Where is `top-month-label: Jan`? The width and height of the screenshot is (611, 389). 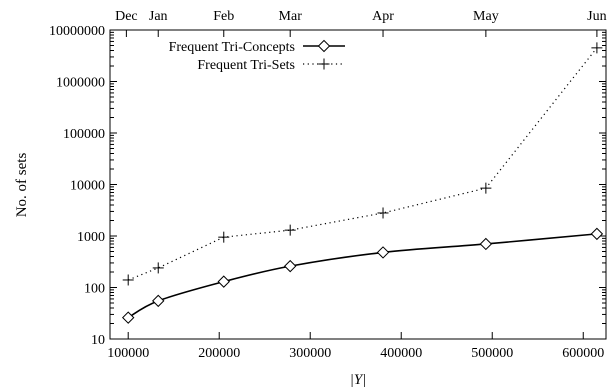 top-month-label: Jan is located at coordinates (158, 16).